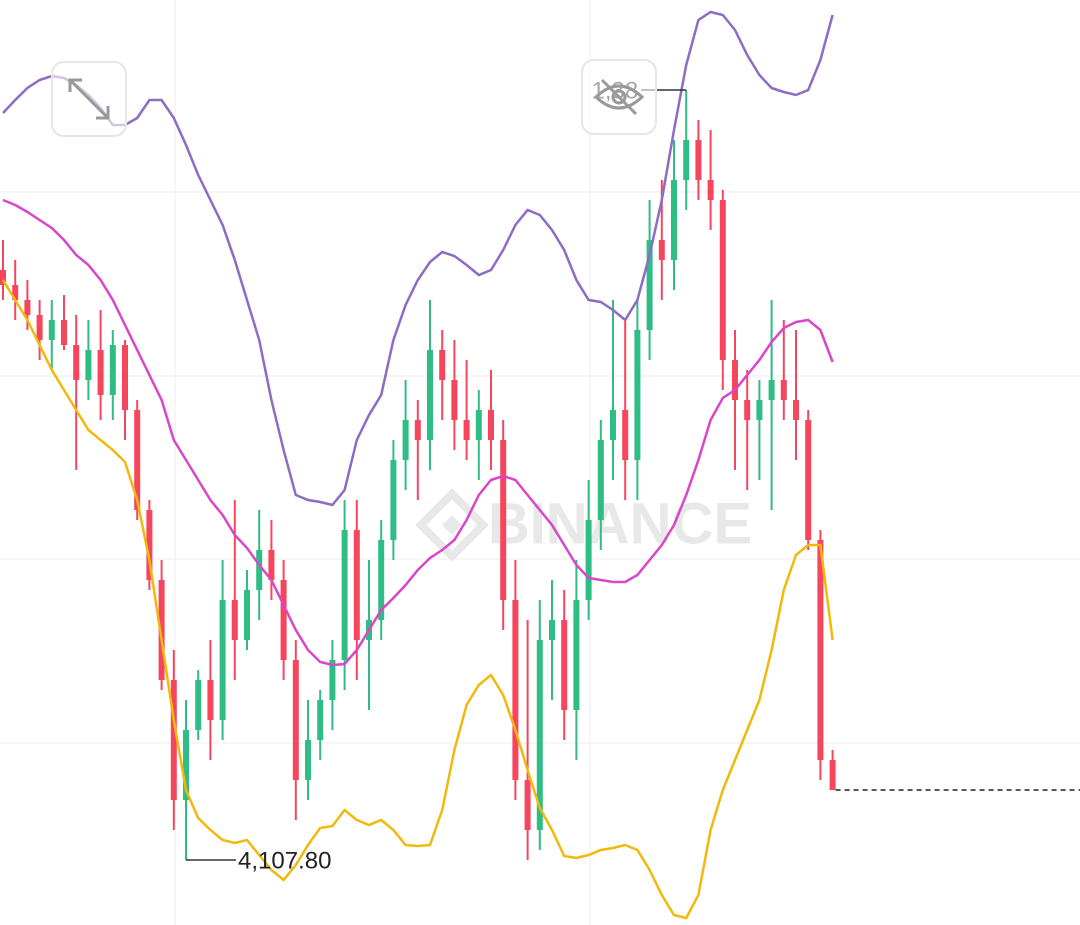 Image resolution: width=1080 pixels, height=925 pixels. What do you see at coordinates (619, 97) in the screenshot?
I see `hide-icon` at bounding box center [619, 97].